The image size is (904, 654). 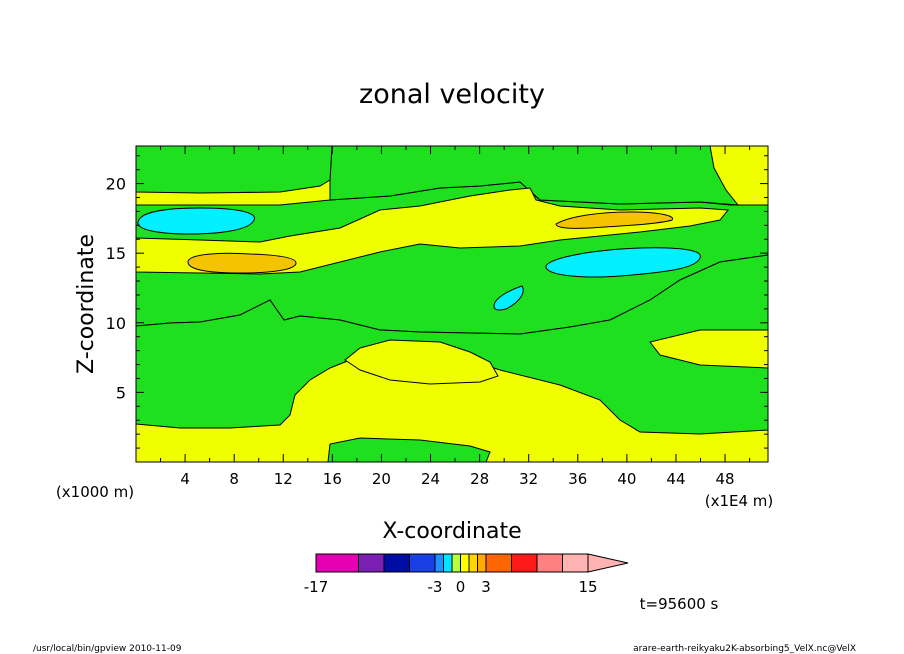 I want to click on colorbar-tick-label: 15, so click(x=587, y=587).